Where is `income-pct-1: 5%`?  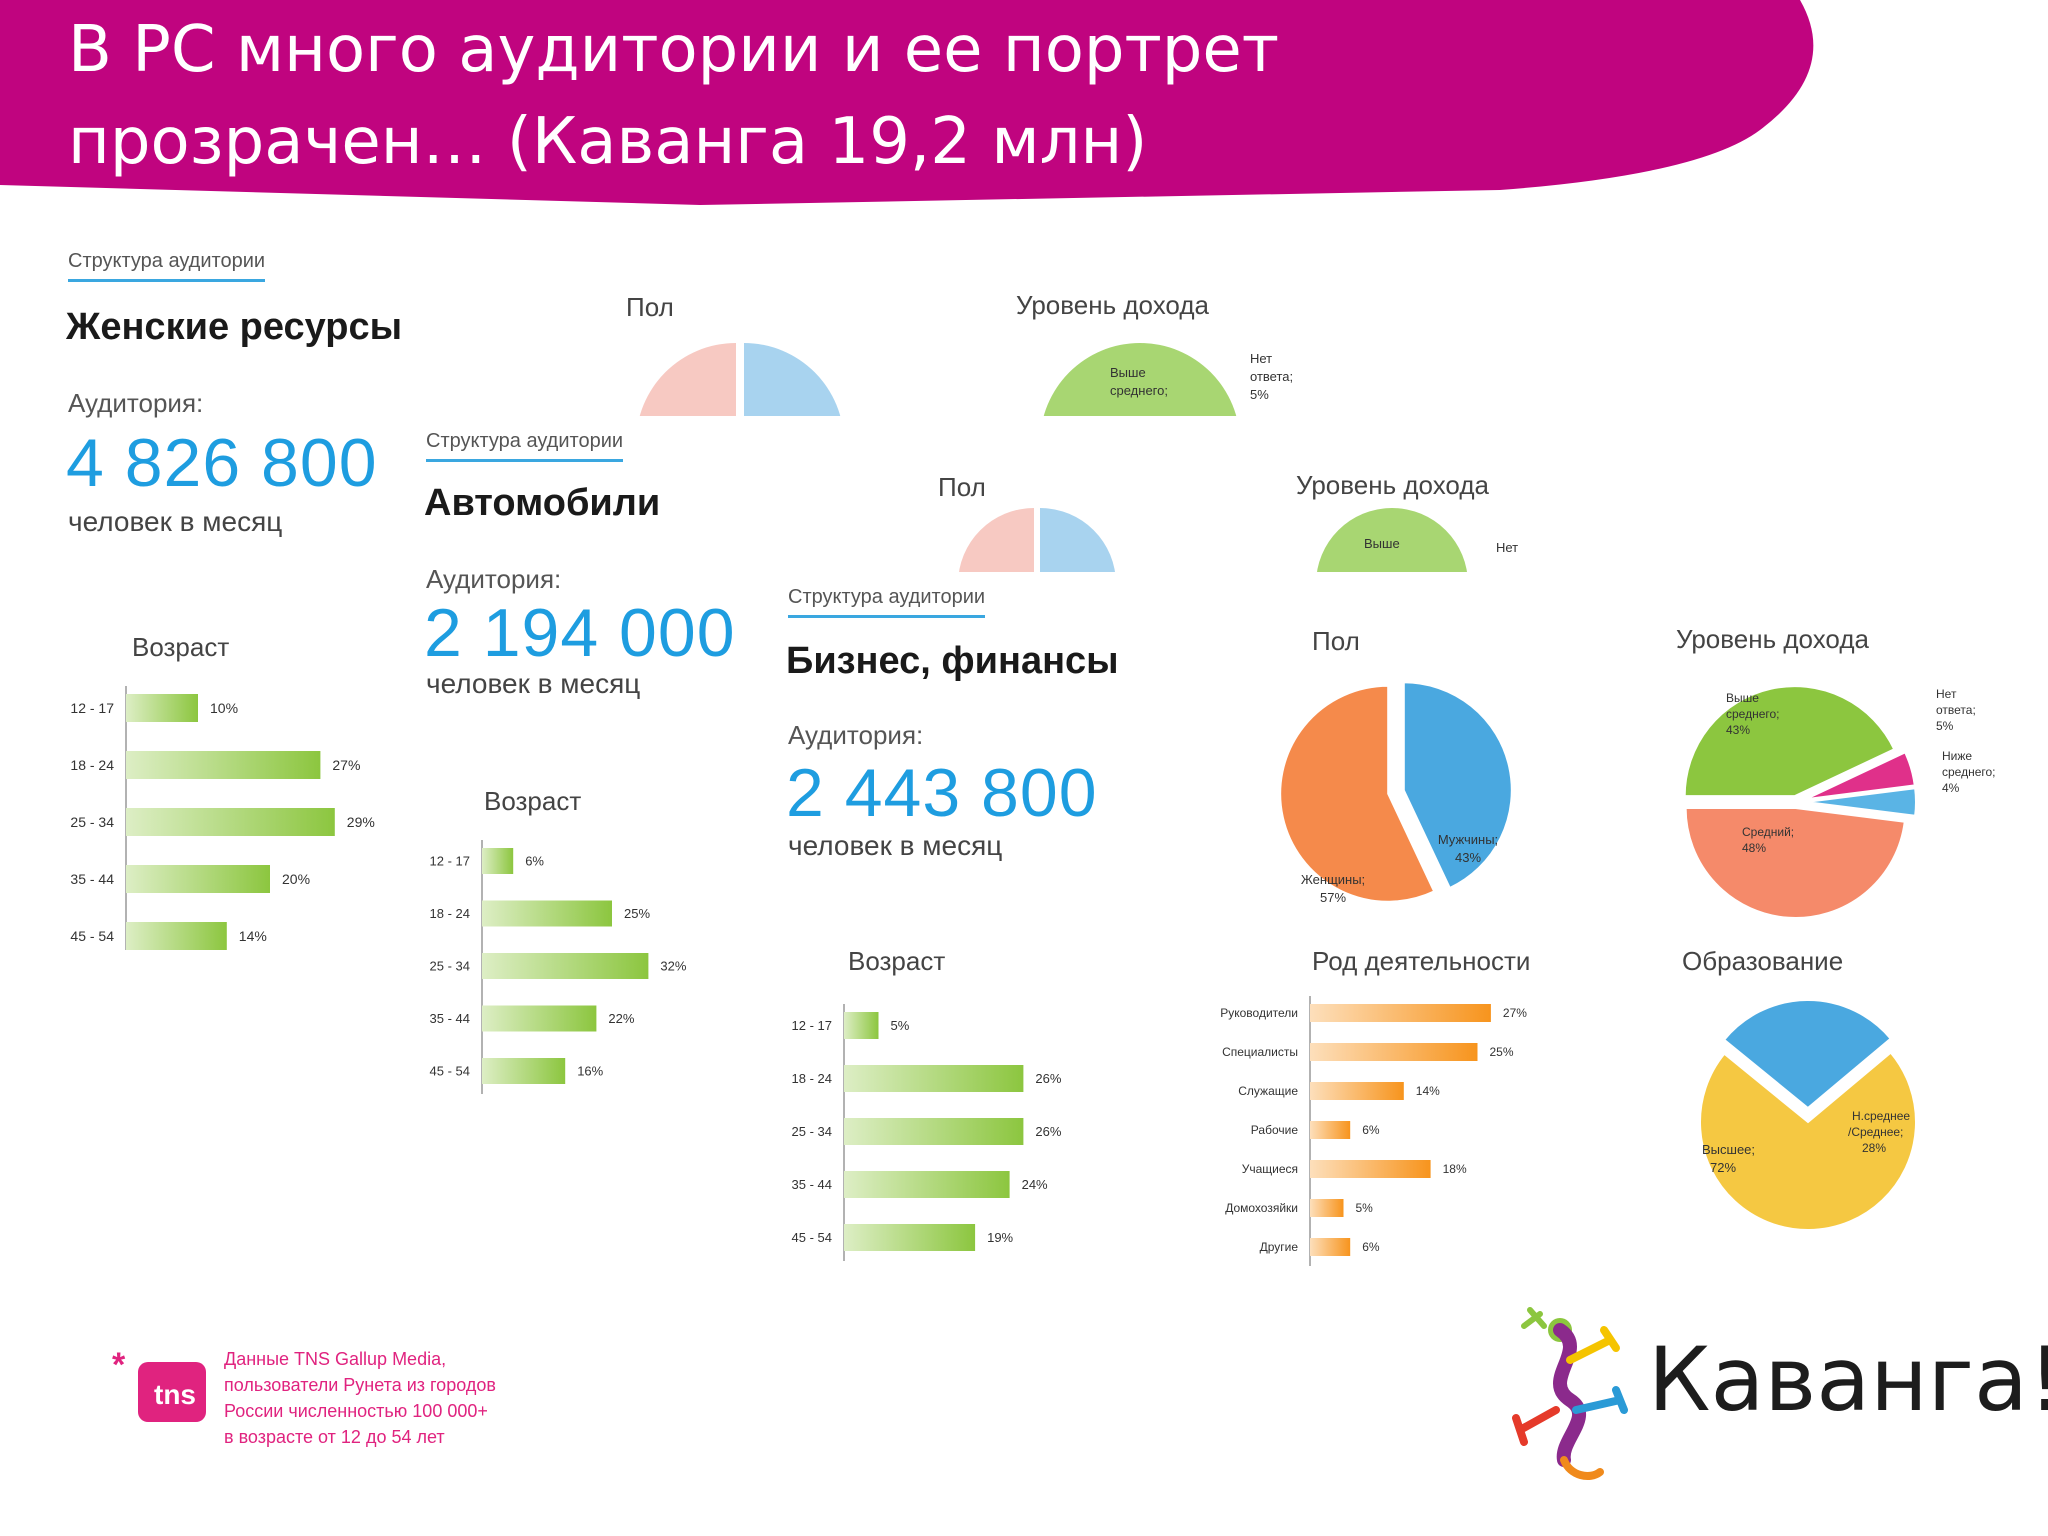 income-pct-1: 5% is located at coordinates (1945, 726).